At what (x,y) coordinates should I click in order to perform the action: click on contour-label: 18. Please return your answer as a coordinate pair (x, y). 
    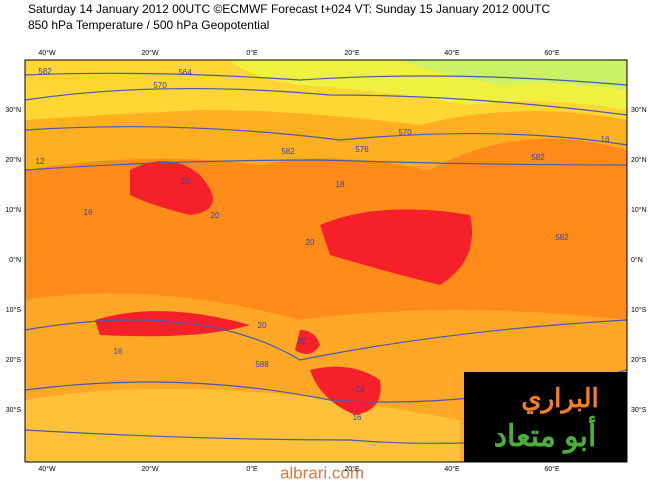
    Looking at the image, I should click on (340, 184).